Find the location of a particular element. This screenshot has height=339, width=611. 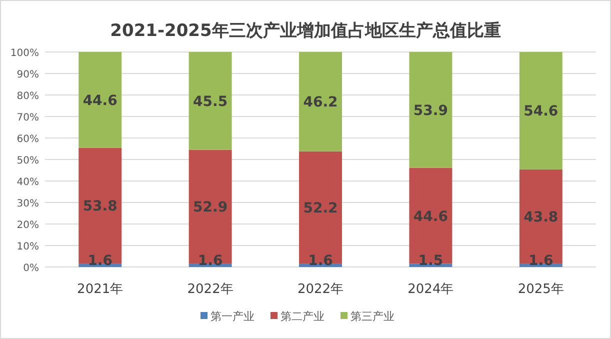

第三产业-label: 53.9 is located at coordinates (430, 110).